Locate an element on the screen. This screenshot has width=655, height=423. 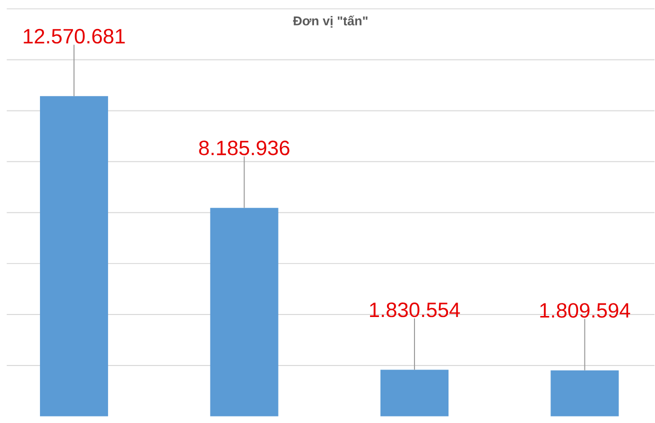
data-label: 12.570.681 is located at coordinates (74, 36).